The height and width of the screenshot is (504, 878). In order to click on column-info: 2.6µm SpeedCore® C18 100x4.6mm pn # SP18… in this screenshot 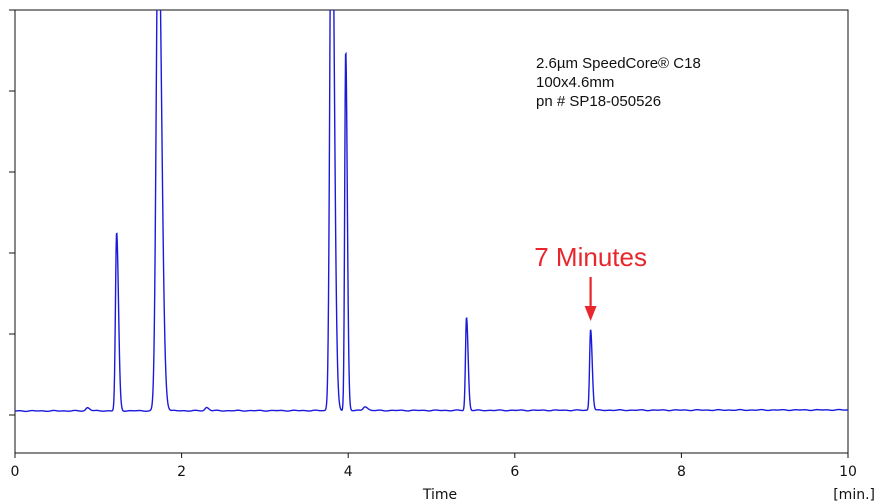, I will do `click(618, 82)`.